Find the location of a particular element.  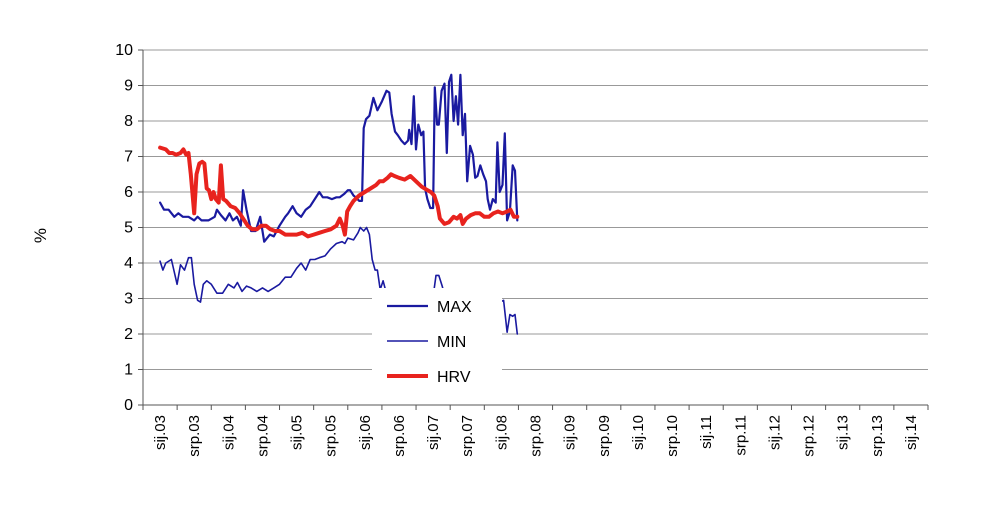

x-tick-label: sij.08 is located at coordinates (501, 432).